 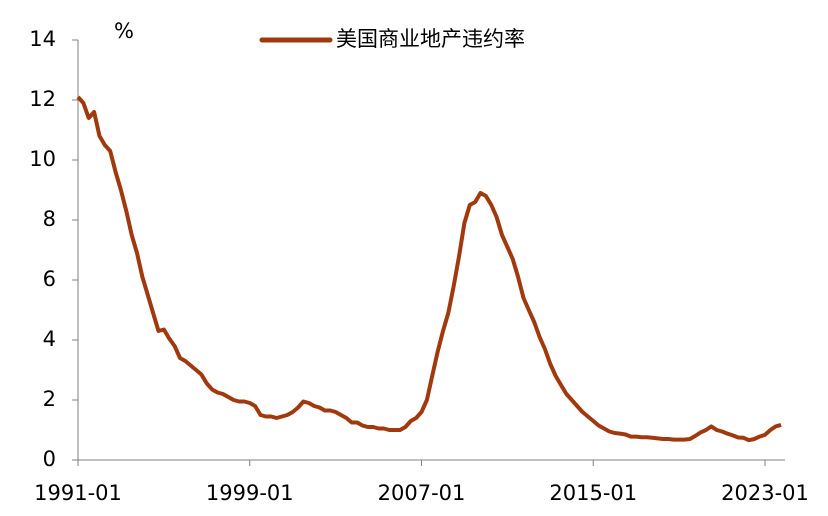 I want to click on x-tick-label: 2015-01, so click(x=593, y=493).